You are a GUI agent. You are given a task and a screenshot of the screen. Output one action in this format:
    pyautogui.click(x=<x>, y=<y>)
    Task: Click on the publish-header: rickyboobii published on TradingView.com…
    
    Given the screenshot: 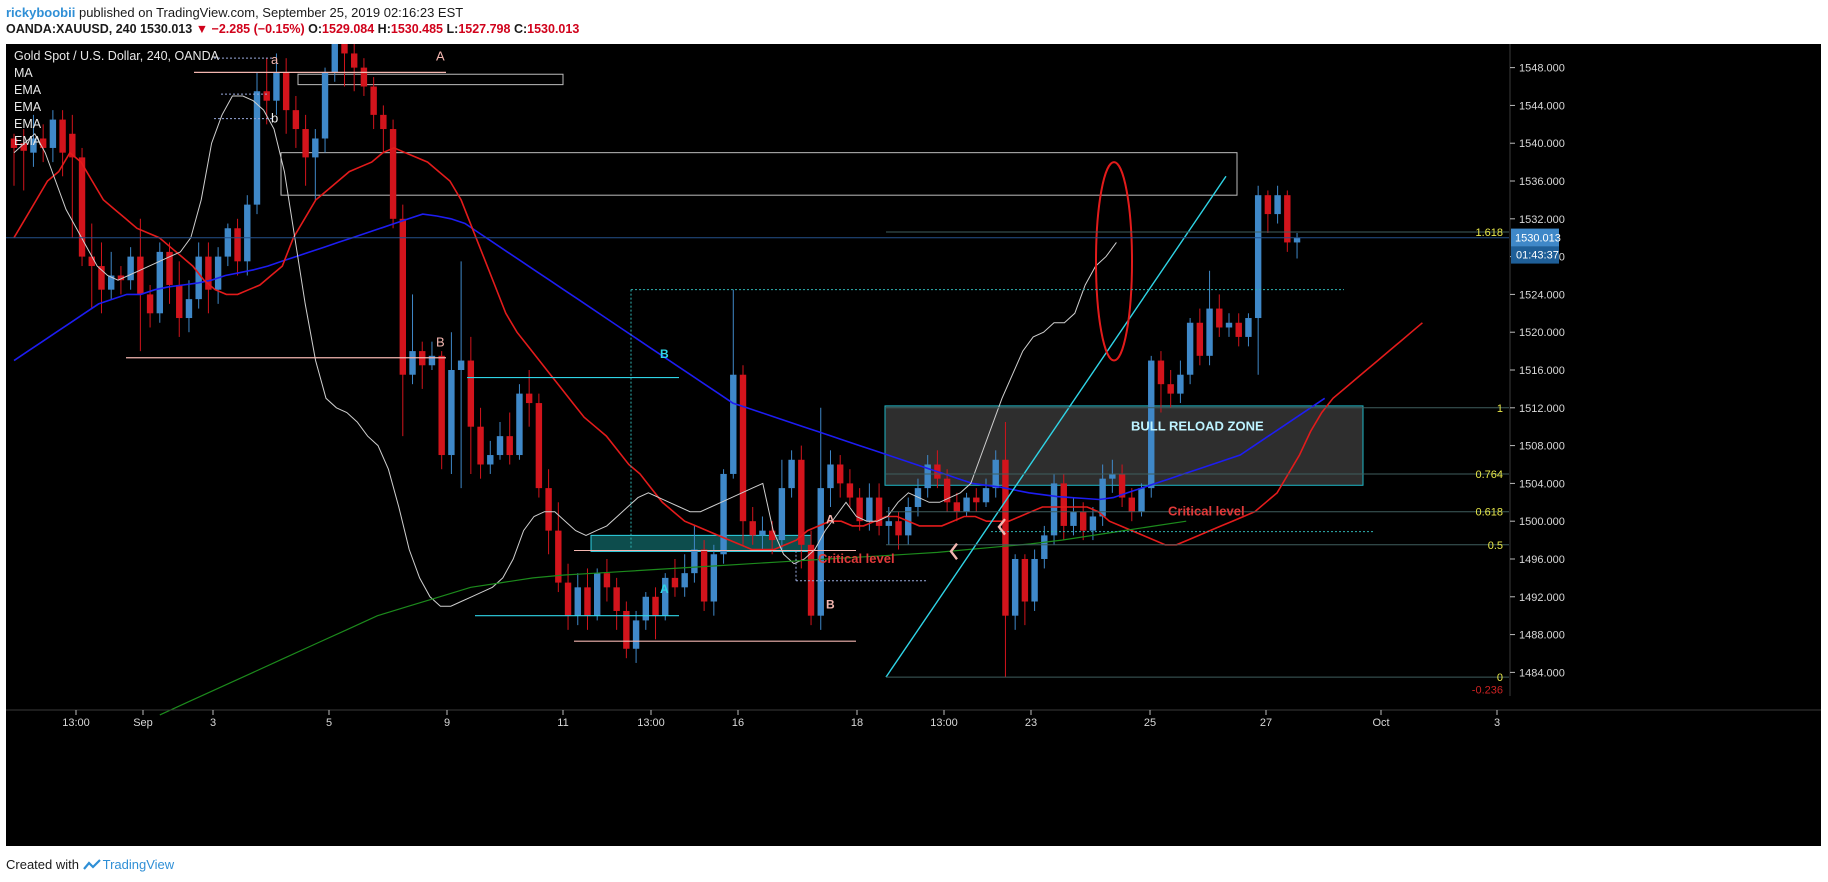 What is the action you would take?
    pyautogui.click(x=292, y=23)
    